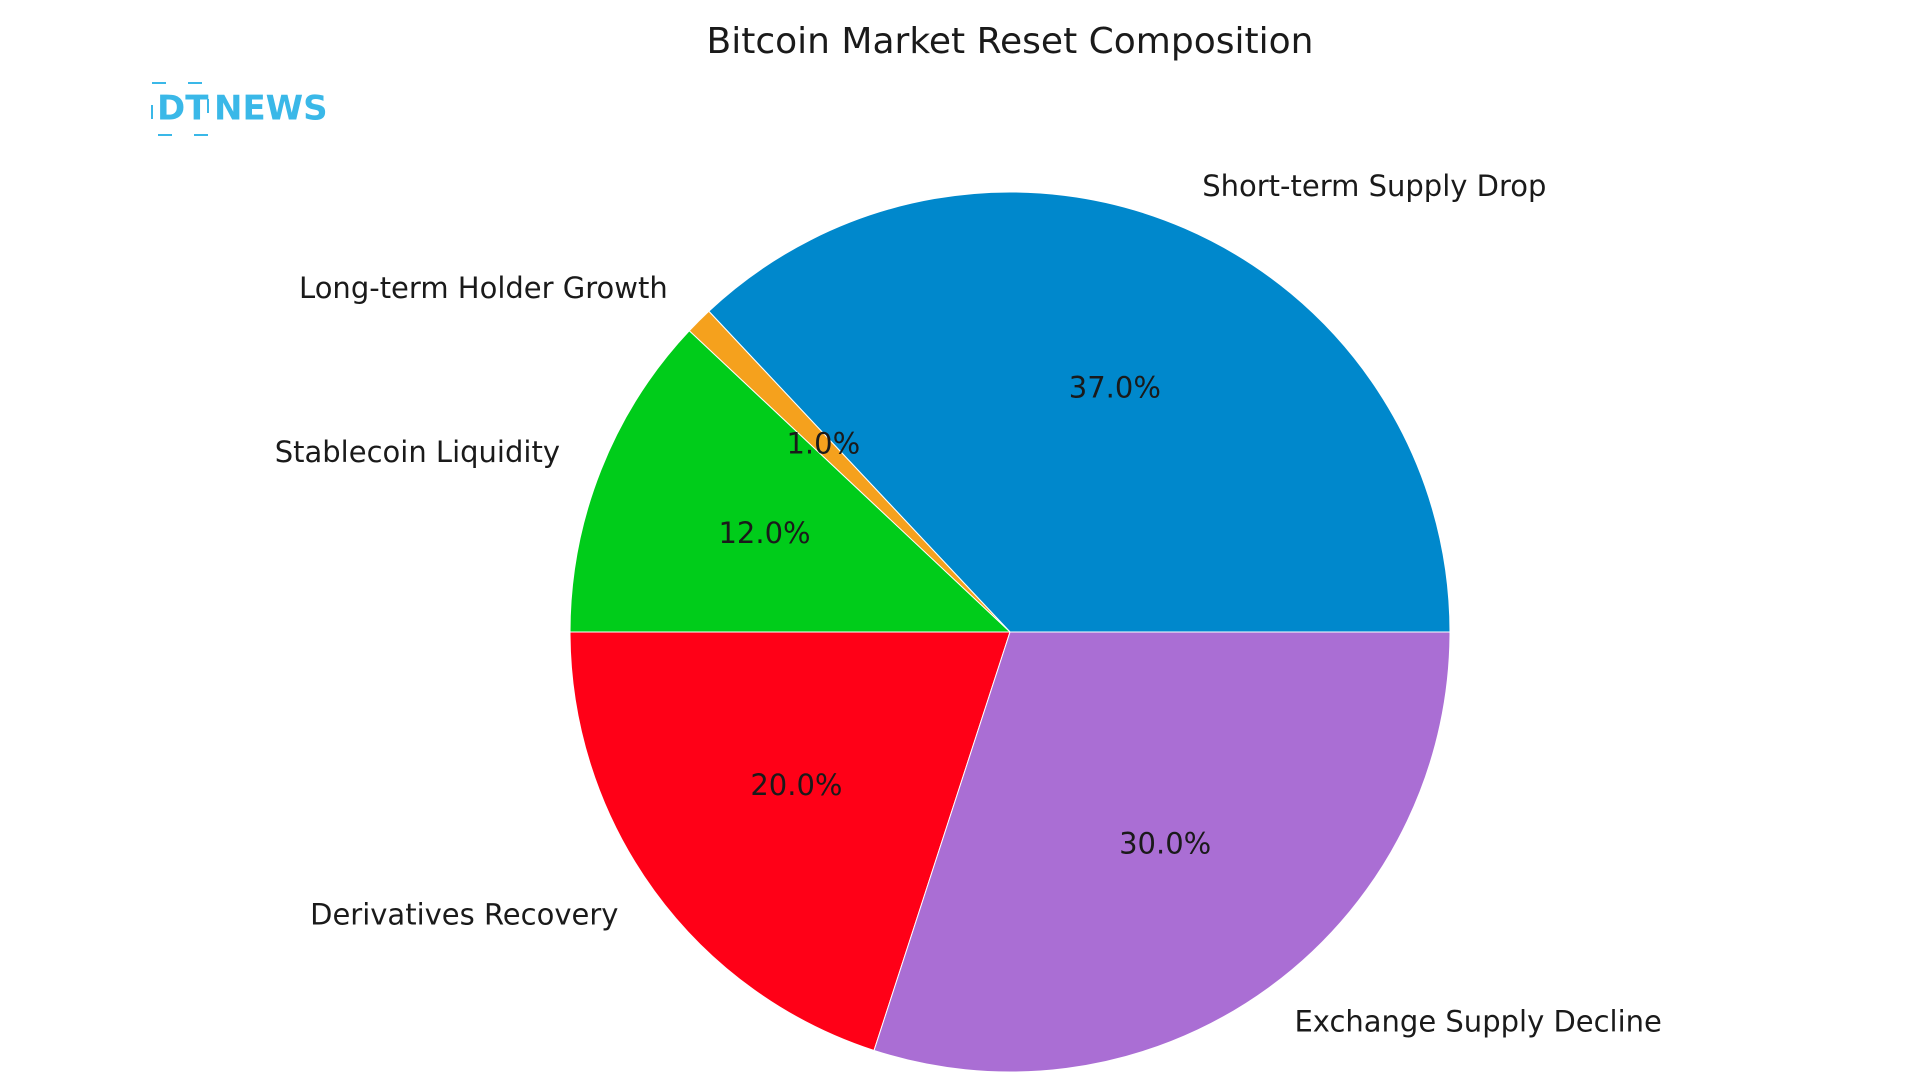 The height and width of the screenshot is (1080, 1920). I want to click on logo-frame, so click(180, 109).